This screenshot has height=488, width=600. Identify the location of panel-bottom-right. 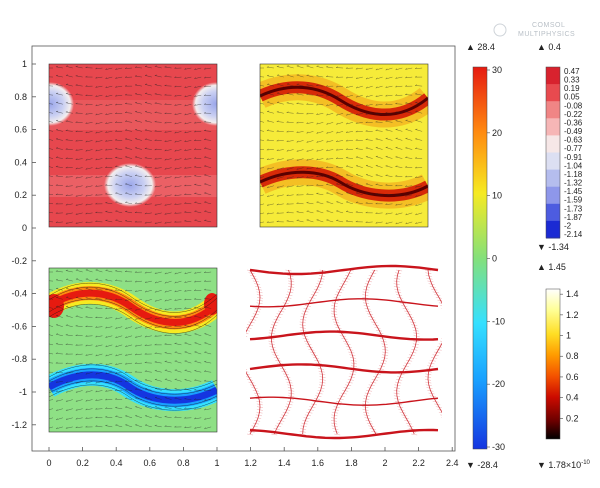
(344, 352).